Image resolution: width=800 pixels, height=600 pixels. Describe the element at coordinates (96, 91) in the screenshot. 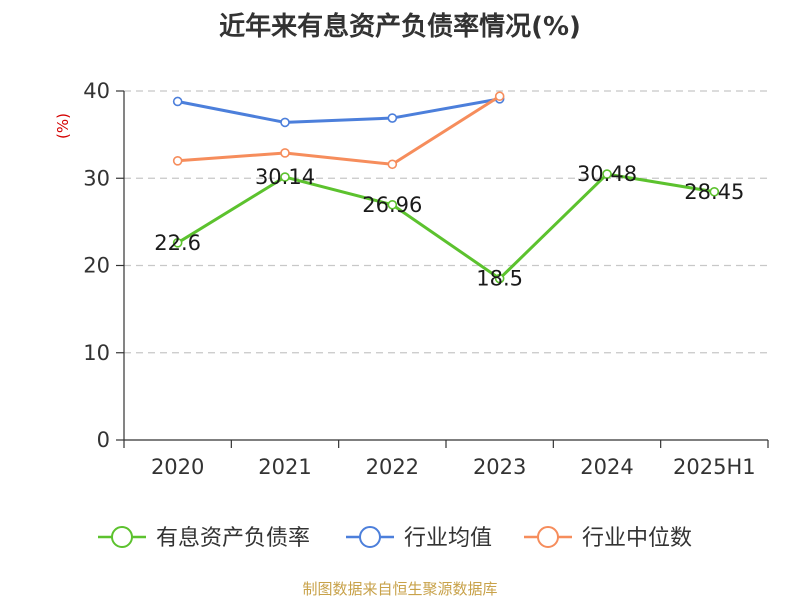

I see `y-tick-label: 40` at that location.